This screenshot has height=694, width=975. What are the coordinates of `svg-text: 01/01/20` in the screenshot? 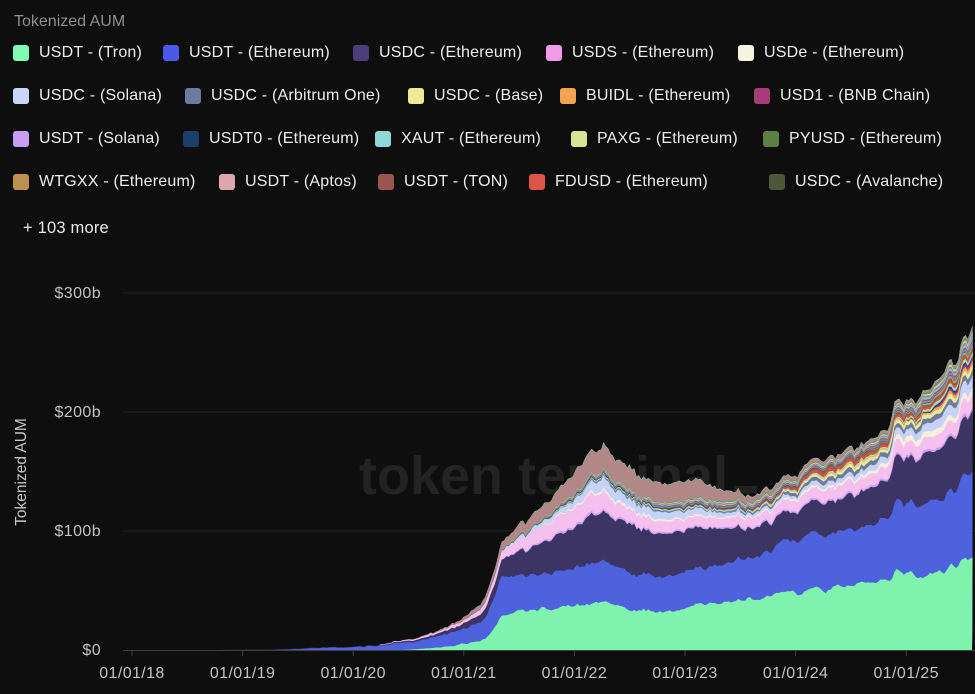 It's located at (352, 673).